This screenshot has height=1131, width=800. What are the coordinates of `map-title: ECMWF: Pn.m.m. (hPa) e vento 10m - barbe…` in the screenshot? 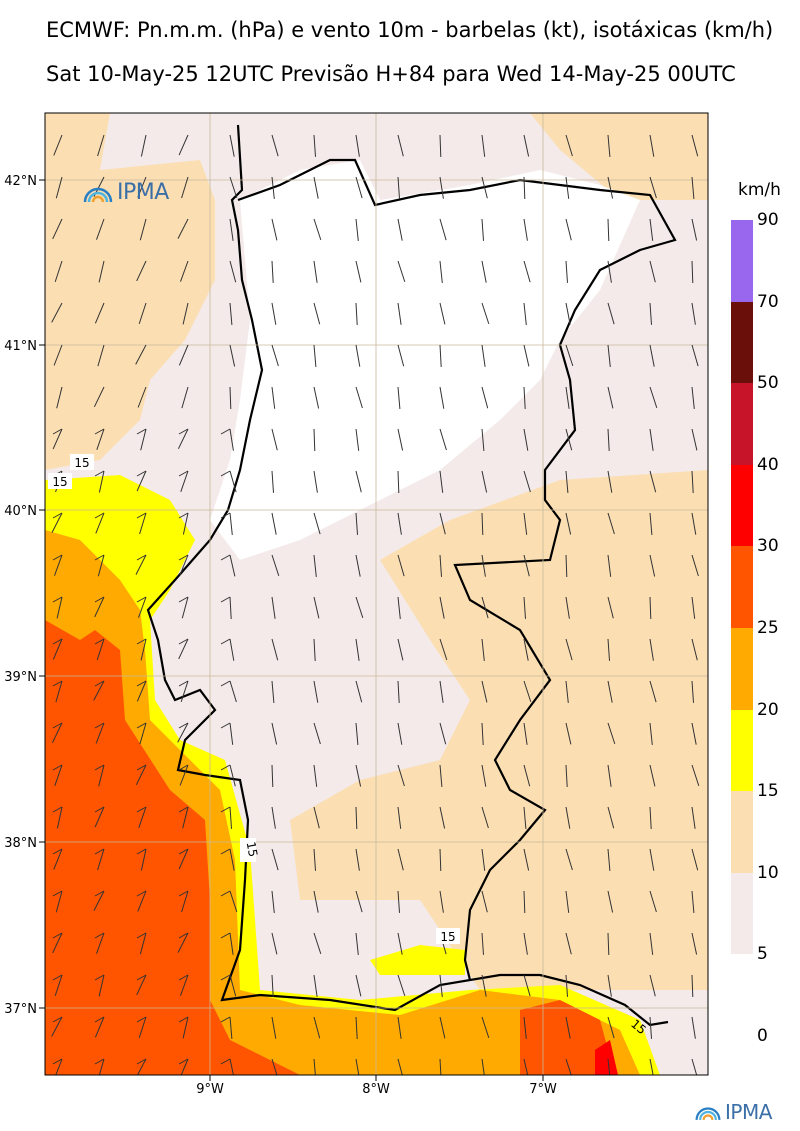 It's located at (410, 30).